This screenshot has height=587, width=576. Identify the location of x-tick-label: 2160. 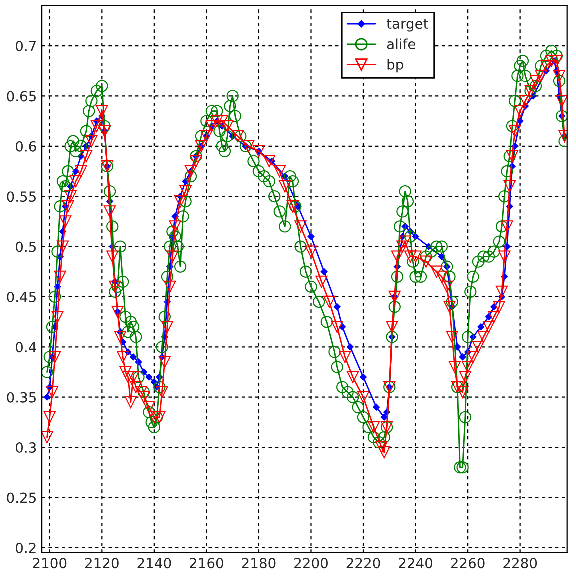
(207, 563).